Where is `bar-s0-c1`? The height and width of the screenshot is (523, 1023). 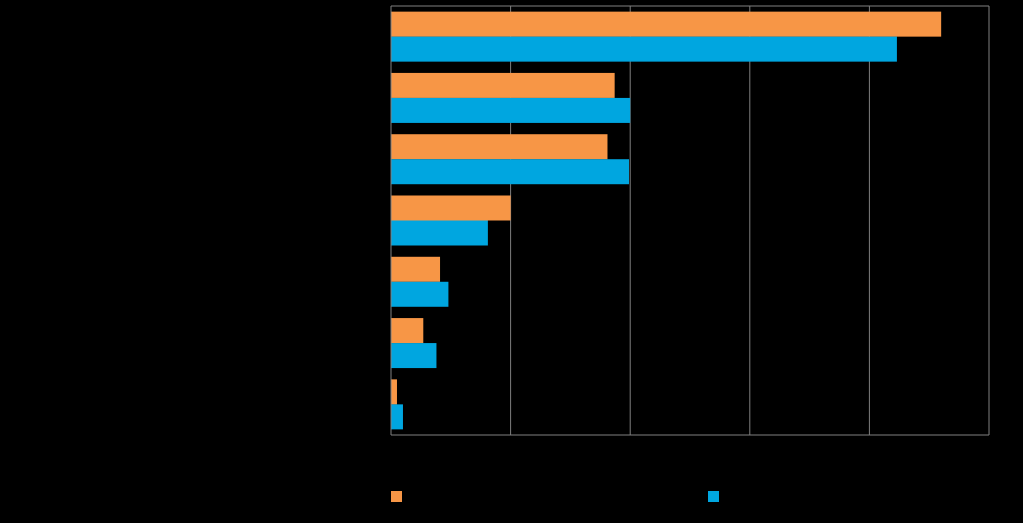
bar-s0-c1 is located at coordinates (503, 85).